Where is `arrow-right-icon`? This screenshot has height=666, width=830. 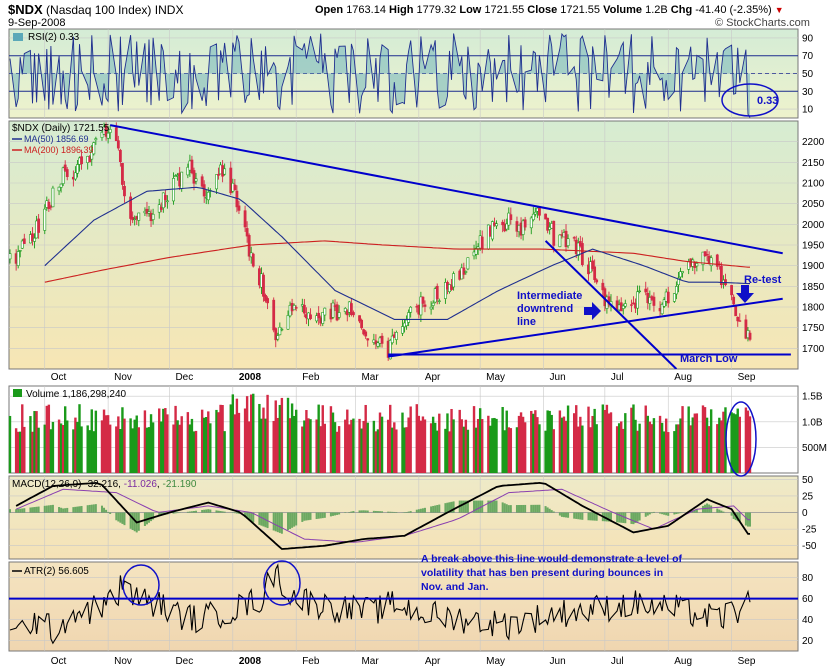
arrow-right-icon is located at coordinates (592, 311).